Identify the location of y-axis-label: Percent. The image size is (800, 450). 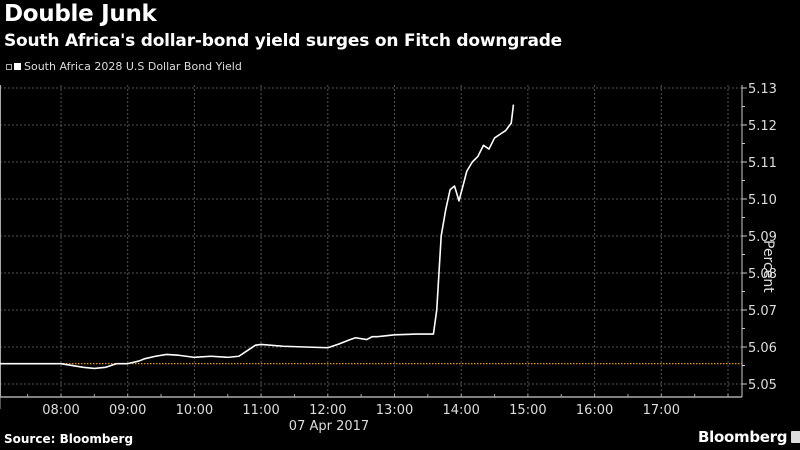
(768, 266).